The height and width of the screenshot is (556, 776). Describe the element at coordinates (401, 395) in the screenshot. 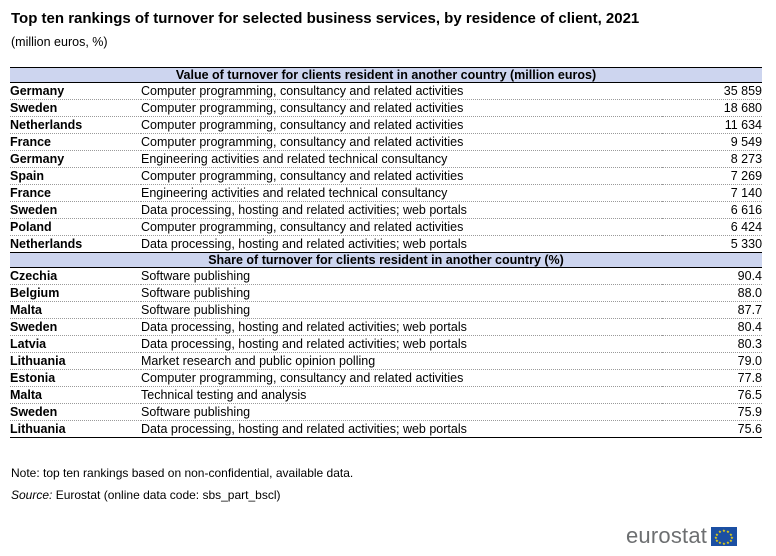

I see `activity-cell: Technical testing and analysis` at that location.